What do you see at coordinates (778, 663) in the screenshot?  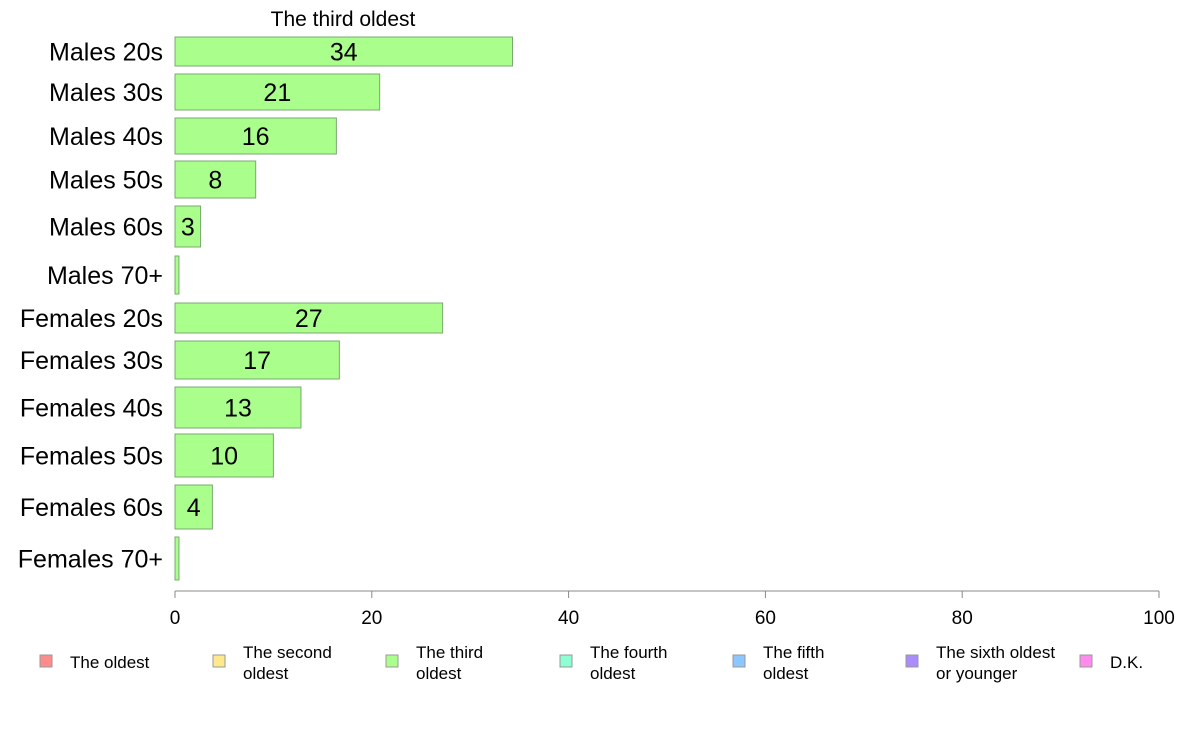 I see `legend-item: The fifth oldest` at bounding box center [778, 663].